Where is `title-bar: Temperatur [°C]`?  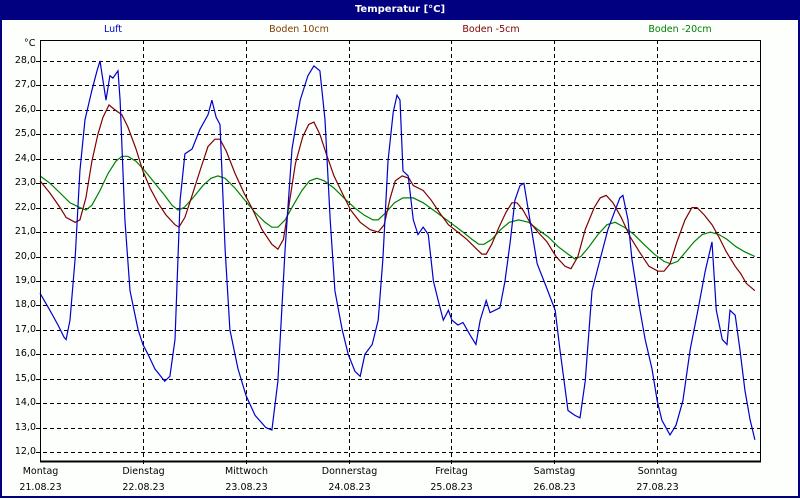
title-bar: Temperatur [°C] is located at coordinates (400, 10).